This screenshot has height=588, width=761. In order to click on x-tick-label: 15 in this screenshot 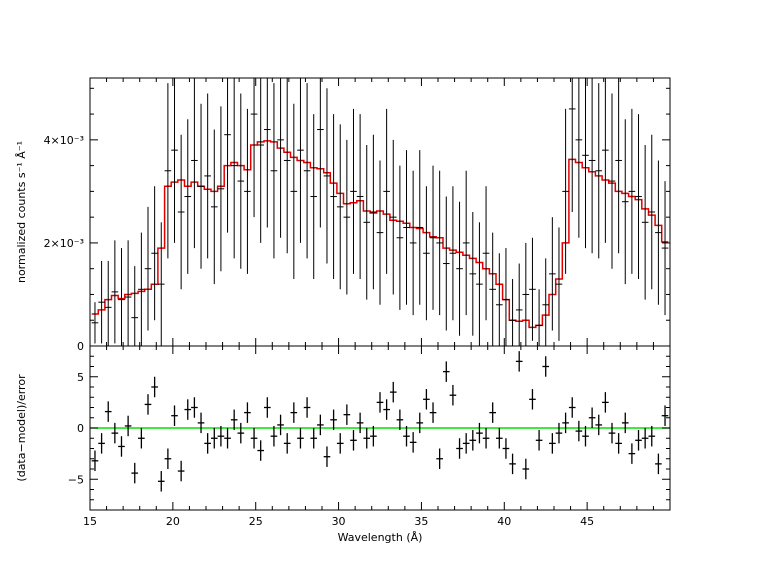, I will do `click(90, 521)`.